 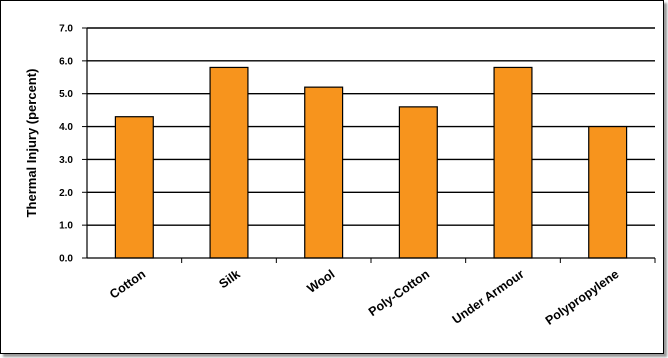 What do you see at coordinates (321, 281) in the screenshot?
I see `x-tick-label: Wool` at bounding box center [321, 281].